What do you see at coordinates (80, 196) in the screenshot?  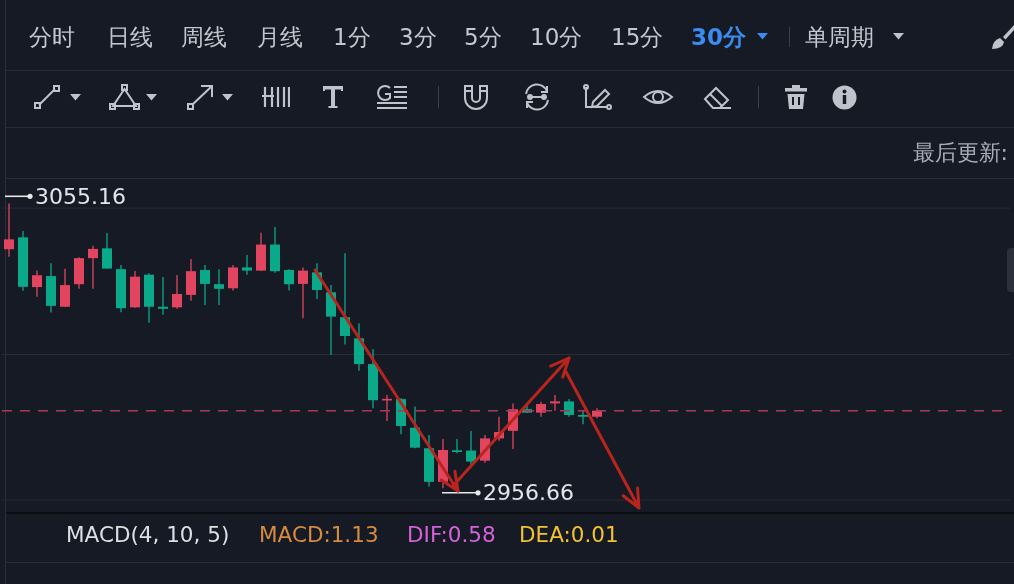 I see `annotation: 3055.16` at bounding box center [80, 196].